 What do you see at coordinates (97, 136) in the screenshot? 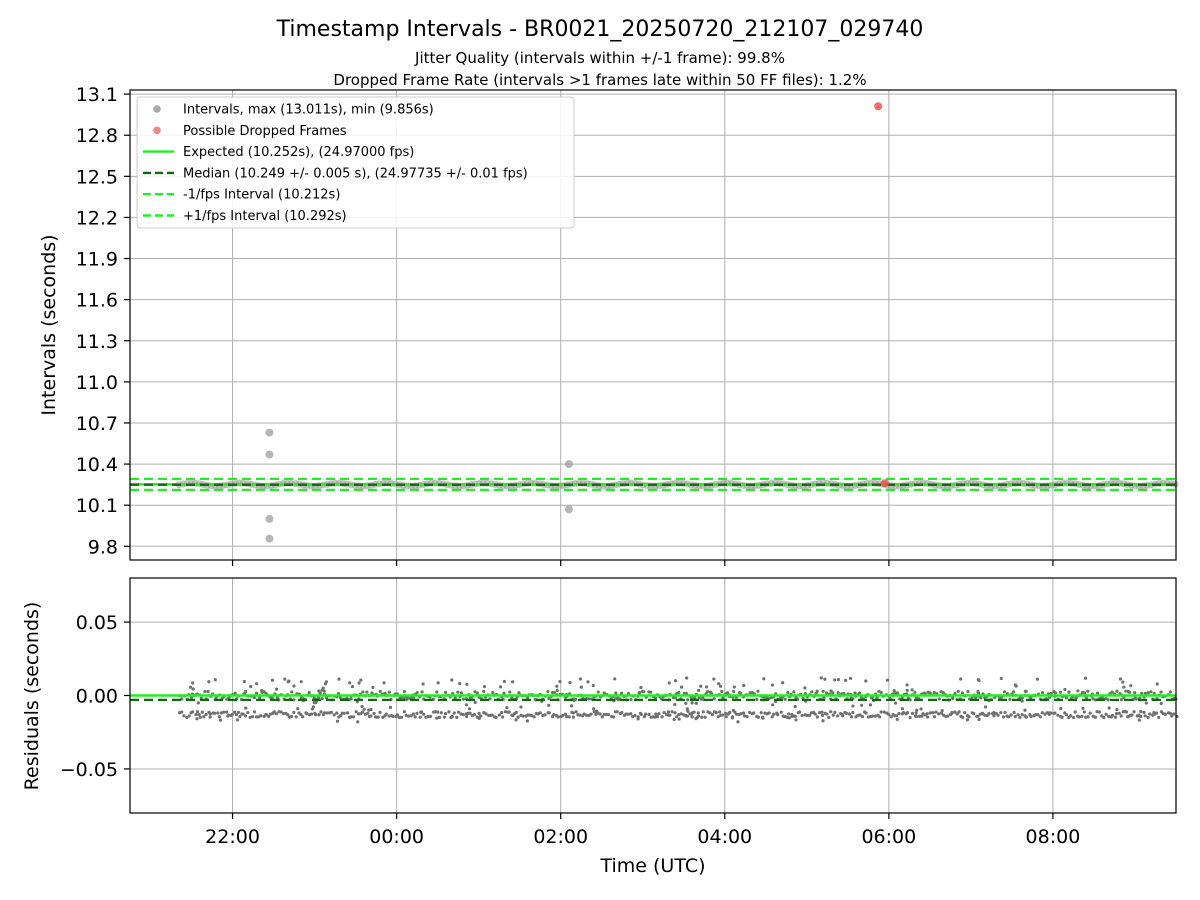
I see `y-tick-label: 12.8` at bounding box center [97, 136].